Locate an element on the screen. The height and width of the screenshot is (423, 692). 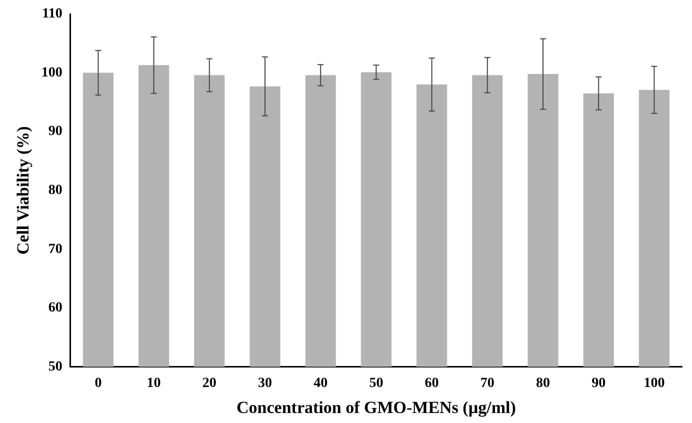
x-tick-label: 0 is located at coordinates (98, 383).